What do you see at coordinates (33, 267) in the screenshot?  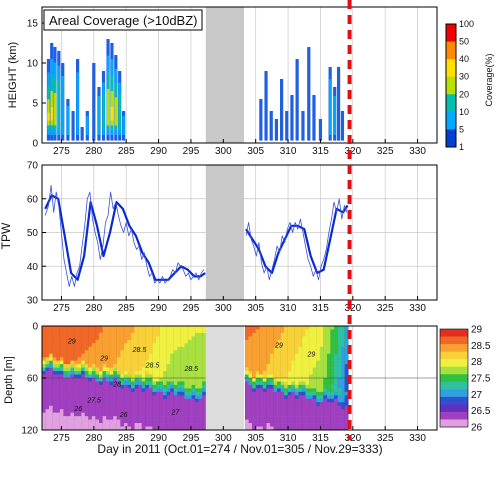 I see `y-tick-label: 40` at bounding box center [33, 267].